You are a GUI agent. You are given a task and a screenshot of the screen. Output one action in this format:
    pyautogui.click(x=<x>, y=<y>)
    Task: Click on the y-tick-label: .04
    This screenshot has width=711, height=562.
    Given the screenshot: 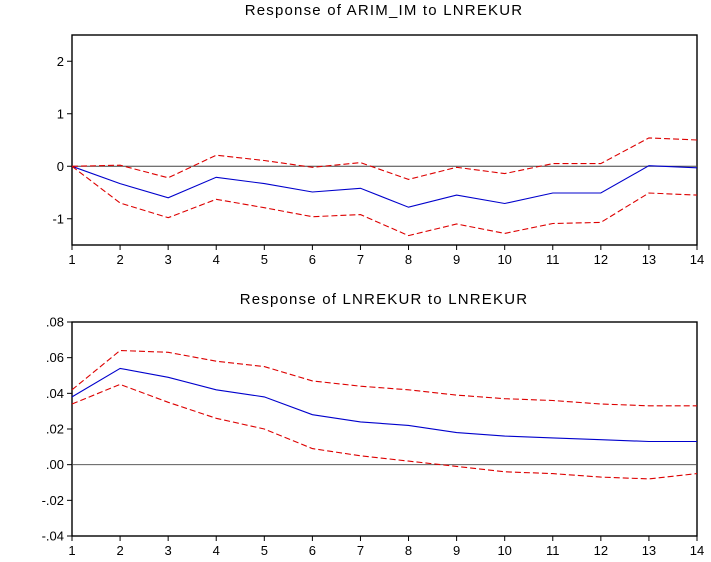 What is the action you would take?
    pyautogui.click(x=55, y=393)
    